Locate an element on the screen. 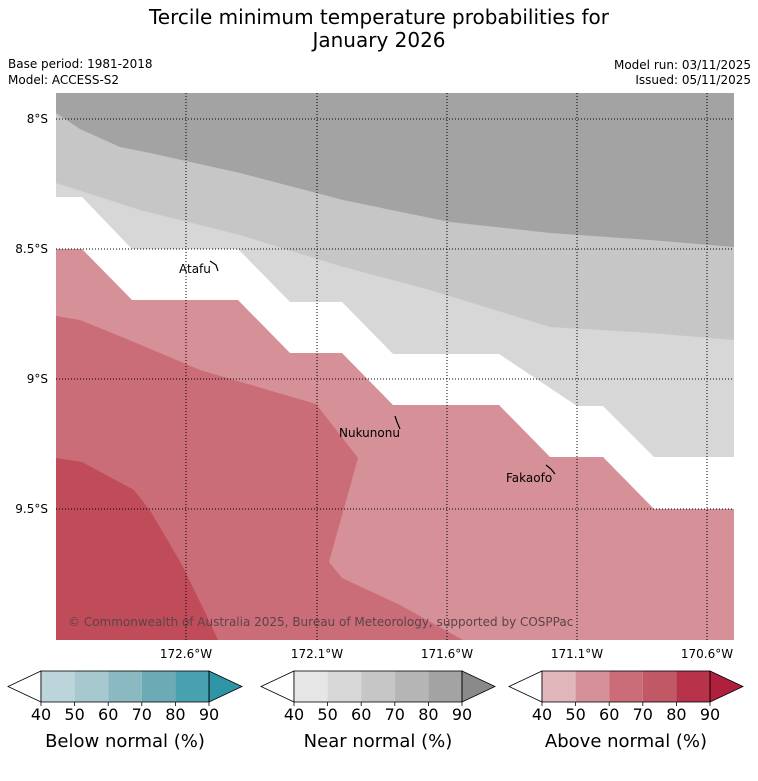 This screenshot has width=758, height=781. nukunonu-atoll is located at coordinates (397, 422).